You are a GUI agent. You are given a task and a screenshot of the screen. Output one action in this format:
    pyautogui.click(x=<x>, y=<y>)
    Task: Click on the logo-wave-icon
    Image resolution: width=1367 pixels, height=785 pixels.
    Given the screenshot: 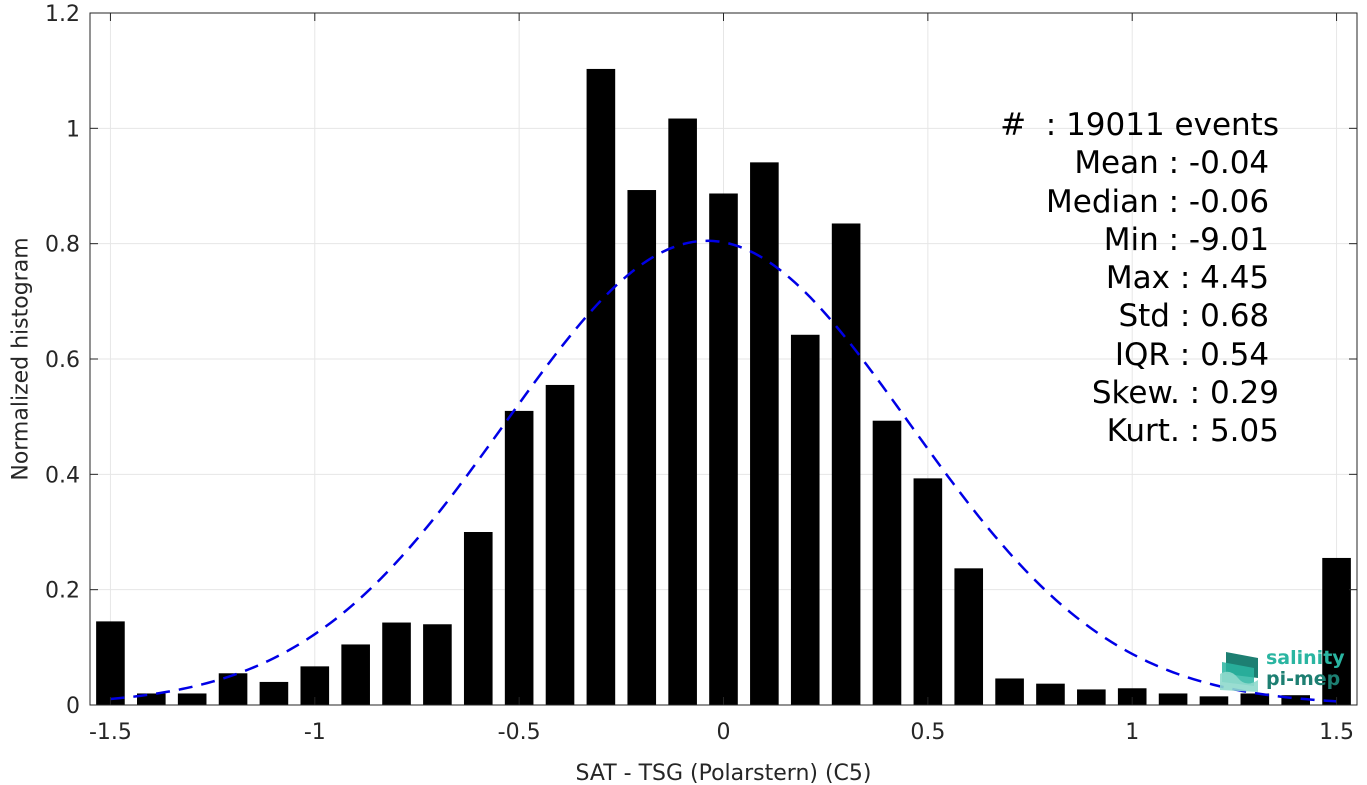 What is the action you would take?
    pyautogui.click(x=1239, y=672)
    